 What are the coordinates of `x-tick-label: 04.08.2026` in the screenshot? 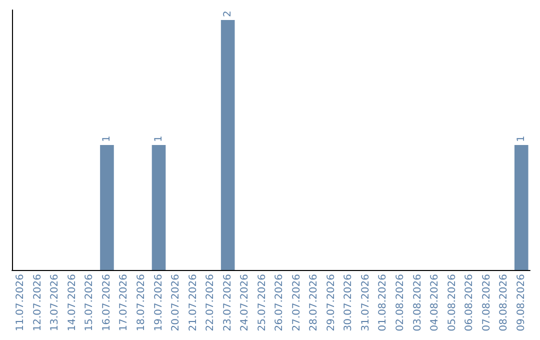 It's located at (435, 303).